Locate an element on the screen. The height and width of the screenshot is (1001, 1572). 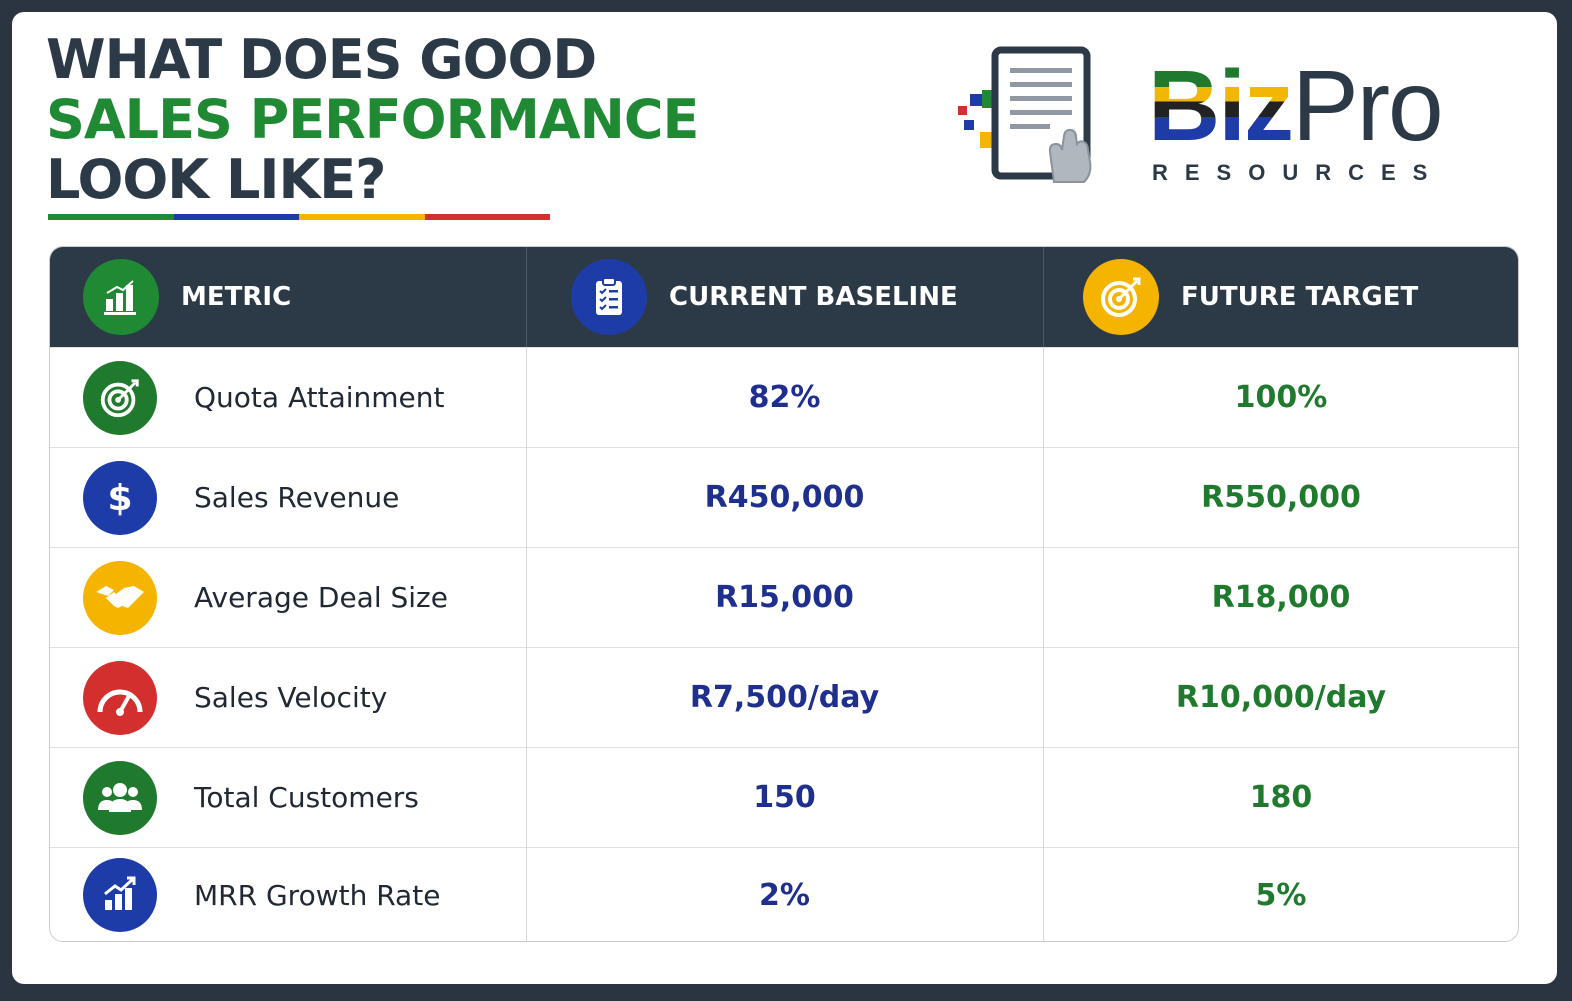
target-value: 100% is located at coordinates (1281, 397).